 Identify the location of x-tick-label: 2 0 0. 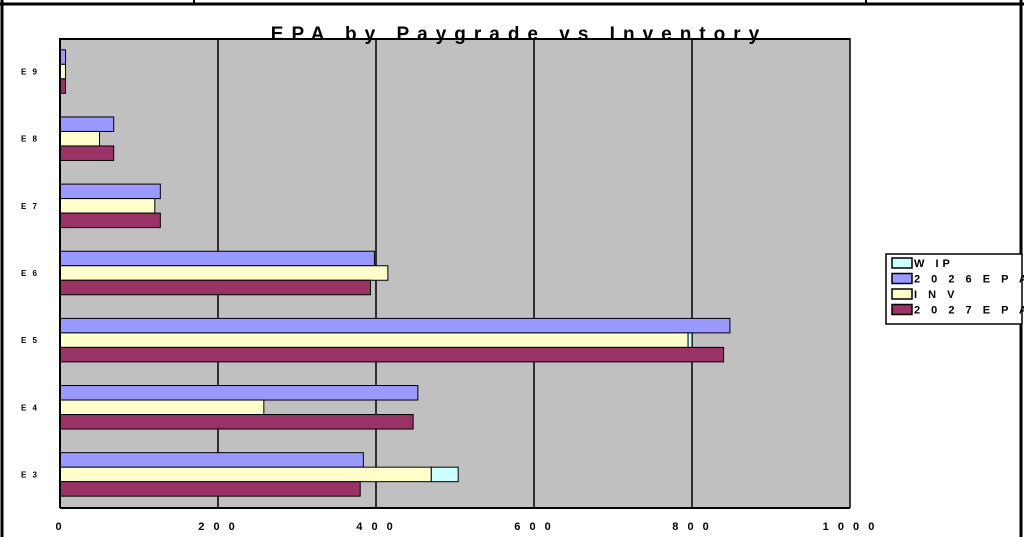
(217, 527).